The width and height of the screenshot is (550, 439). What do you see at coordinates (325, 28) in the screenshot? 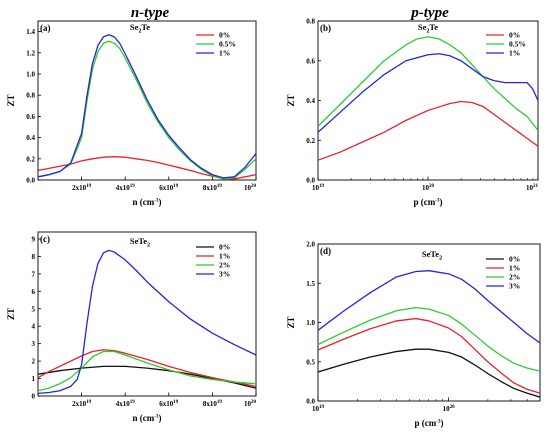
I see `panel-label: (b)` at bounding box center [325, 28].